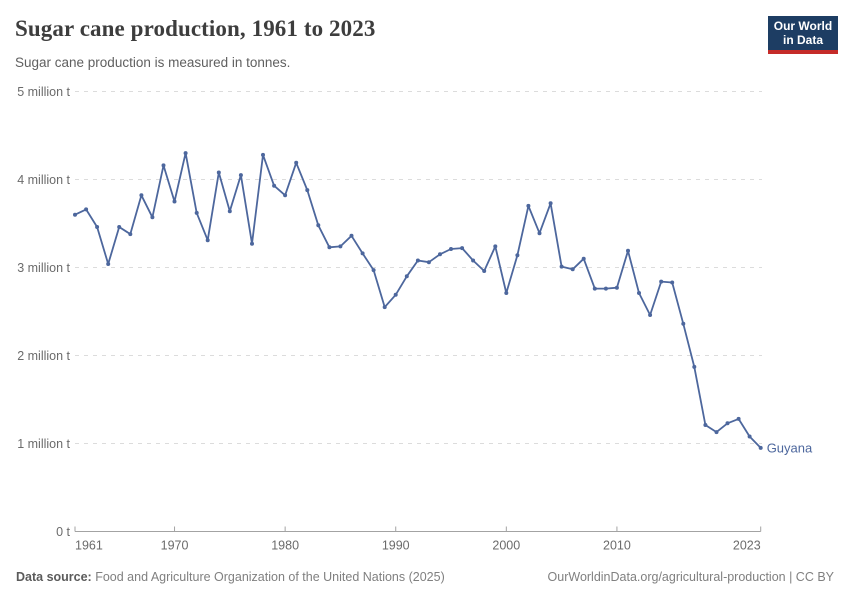  I want to click on owid-logo-line1: Our World, so click(803, 26).